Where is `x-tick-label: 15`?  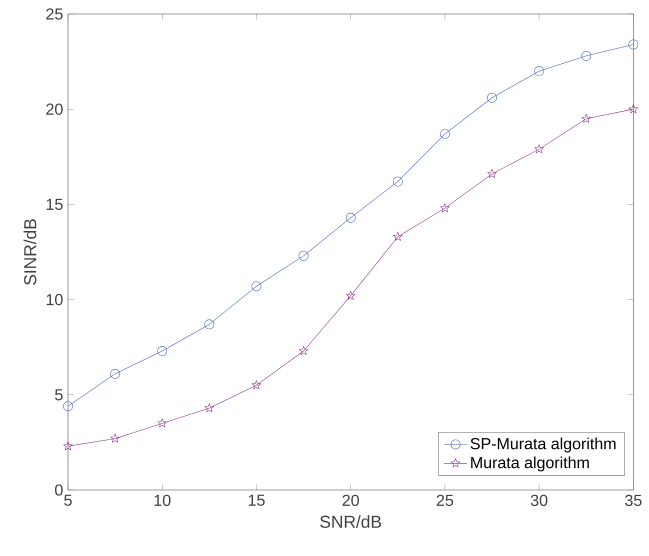 x-tick-label: 15 is located at coordinates (256, 500).